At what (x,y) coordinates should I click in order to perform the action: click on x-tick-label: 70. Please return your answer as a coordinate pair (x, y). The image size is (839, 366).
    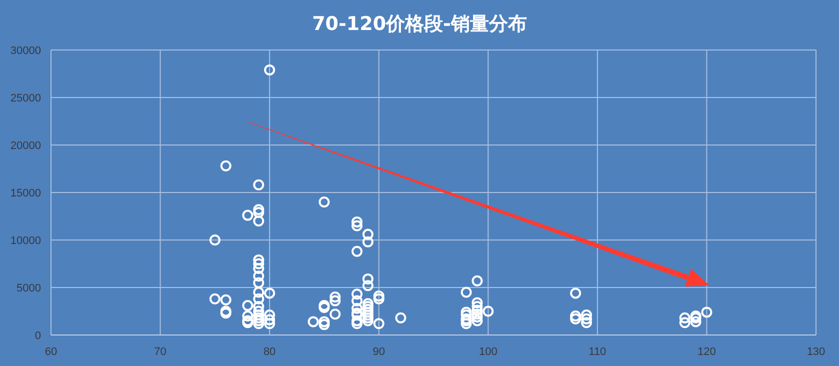
    Looking at the image, I should click on (160, 352).